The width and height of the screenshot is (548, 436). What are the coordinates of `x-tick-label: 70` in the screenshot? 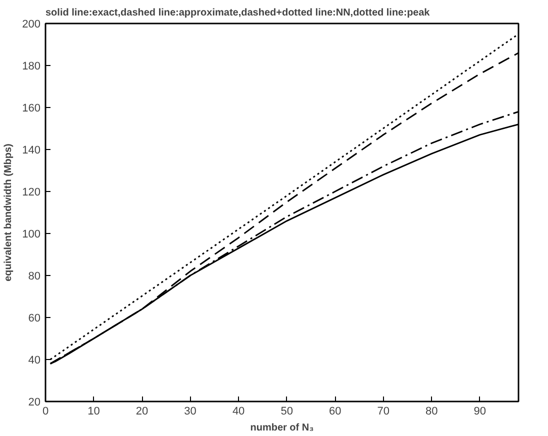 It's located at (383, 412).